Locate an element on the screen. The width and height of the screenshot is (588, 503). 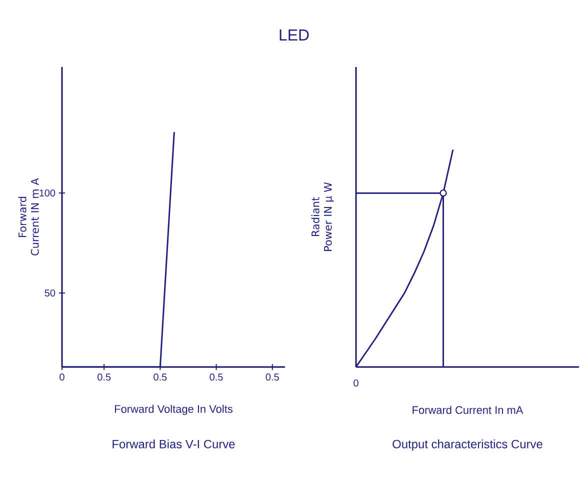
x-axis-title: Forward Current In mA is located at coordinates (468, 410).